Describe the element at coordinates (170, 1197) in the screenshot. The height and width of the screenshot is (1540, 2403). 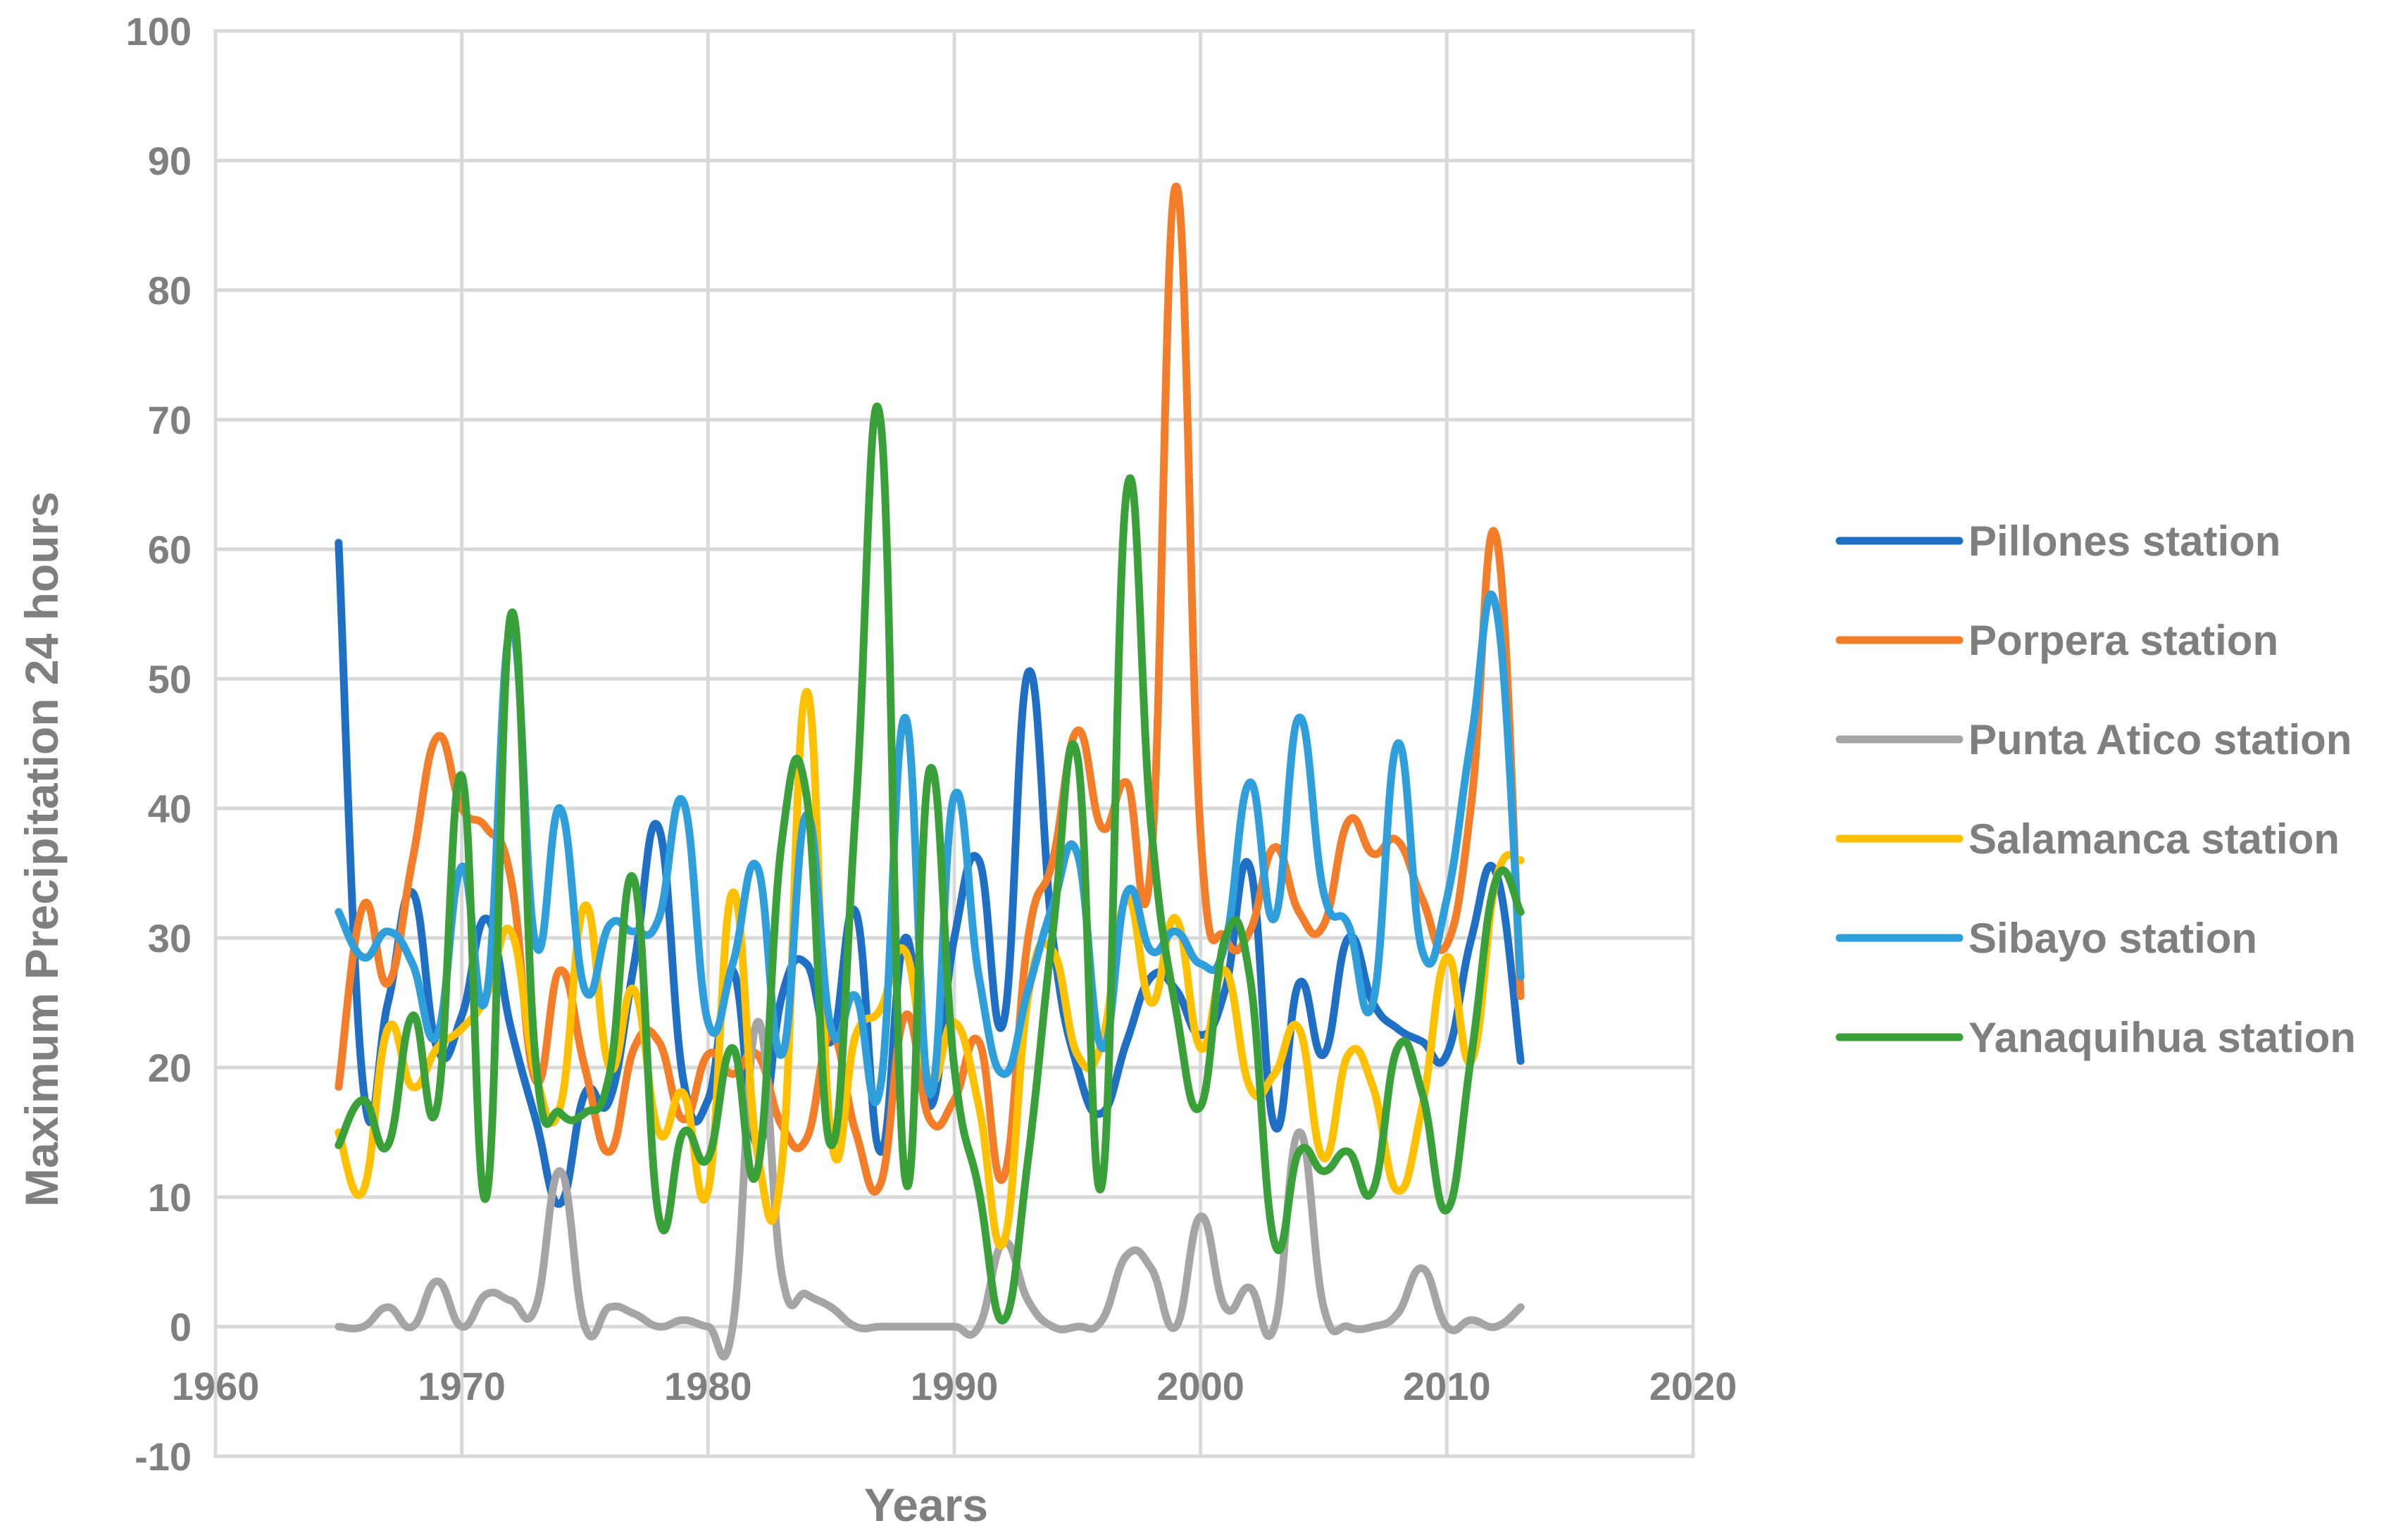
I see `y-tick-label: 10` at that location.